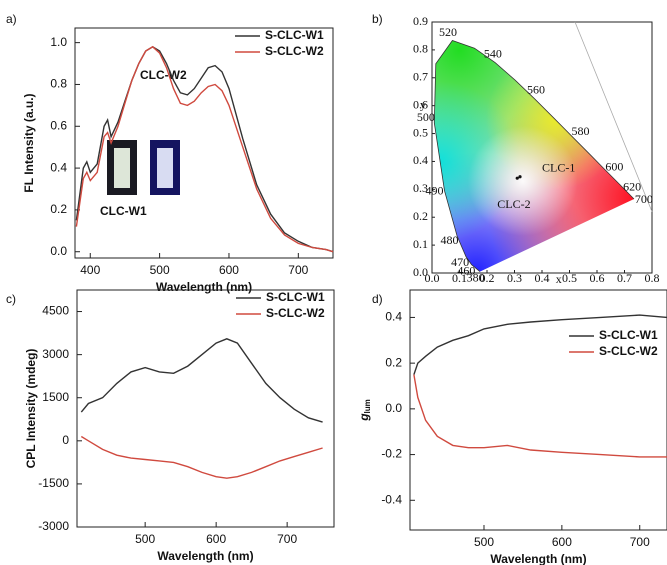 Image resolution: width=667 pixels, height=565 pixels. I want to click on y-axis-label: y, so click(423, 104).